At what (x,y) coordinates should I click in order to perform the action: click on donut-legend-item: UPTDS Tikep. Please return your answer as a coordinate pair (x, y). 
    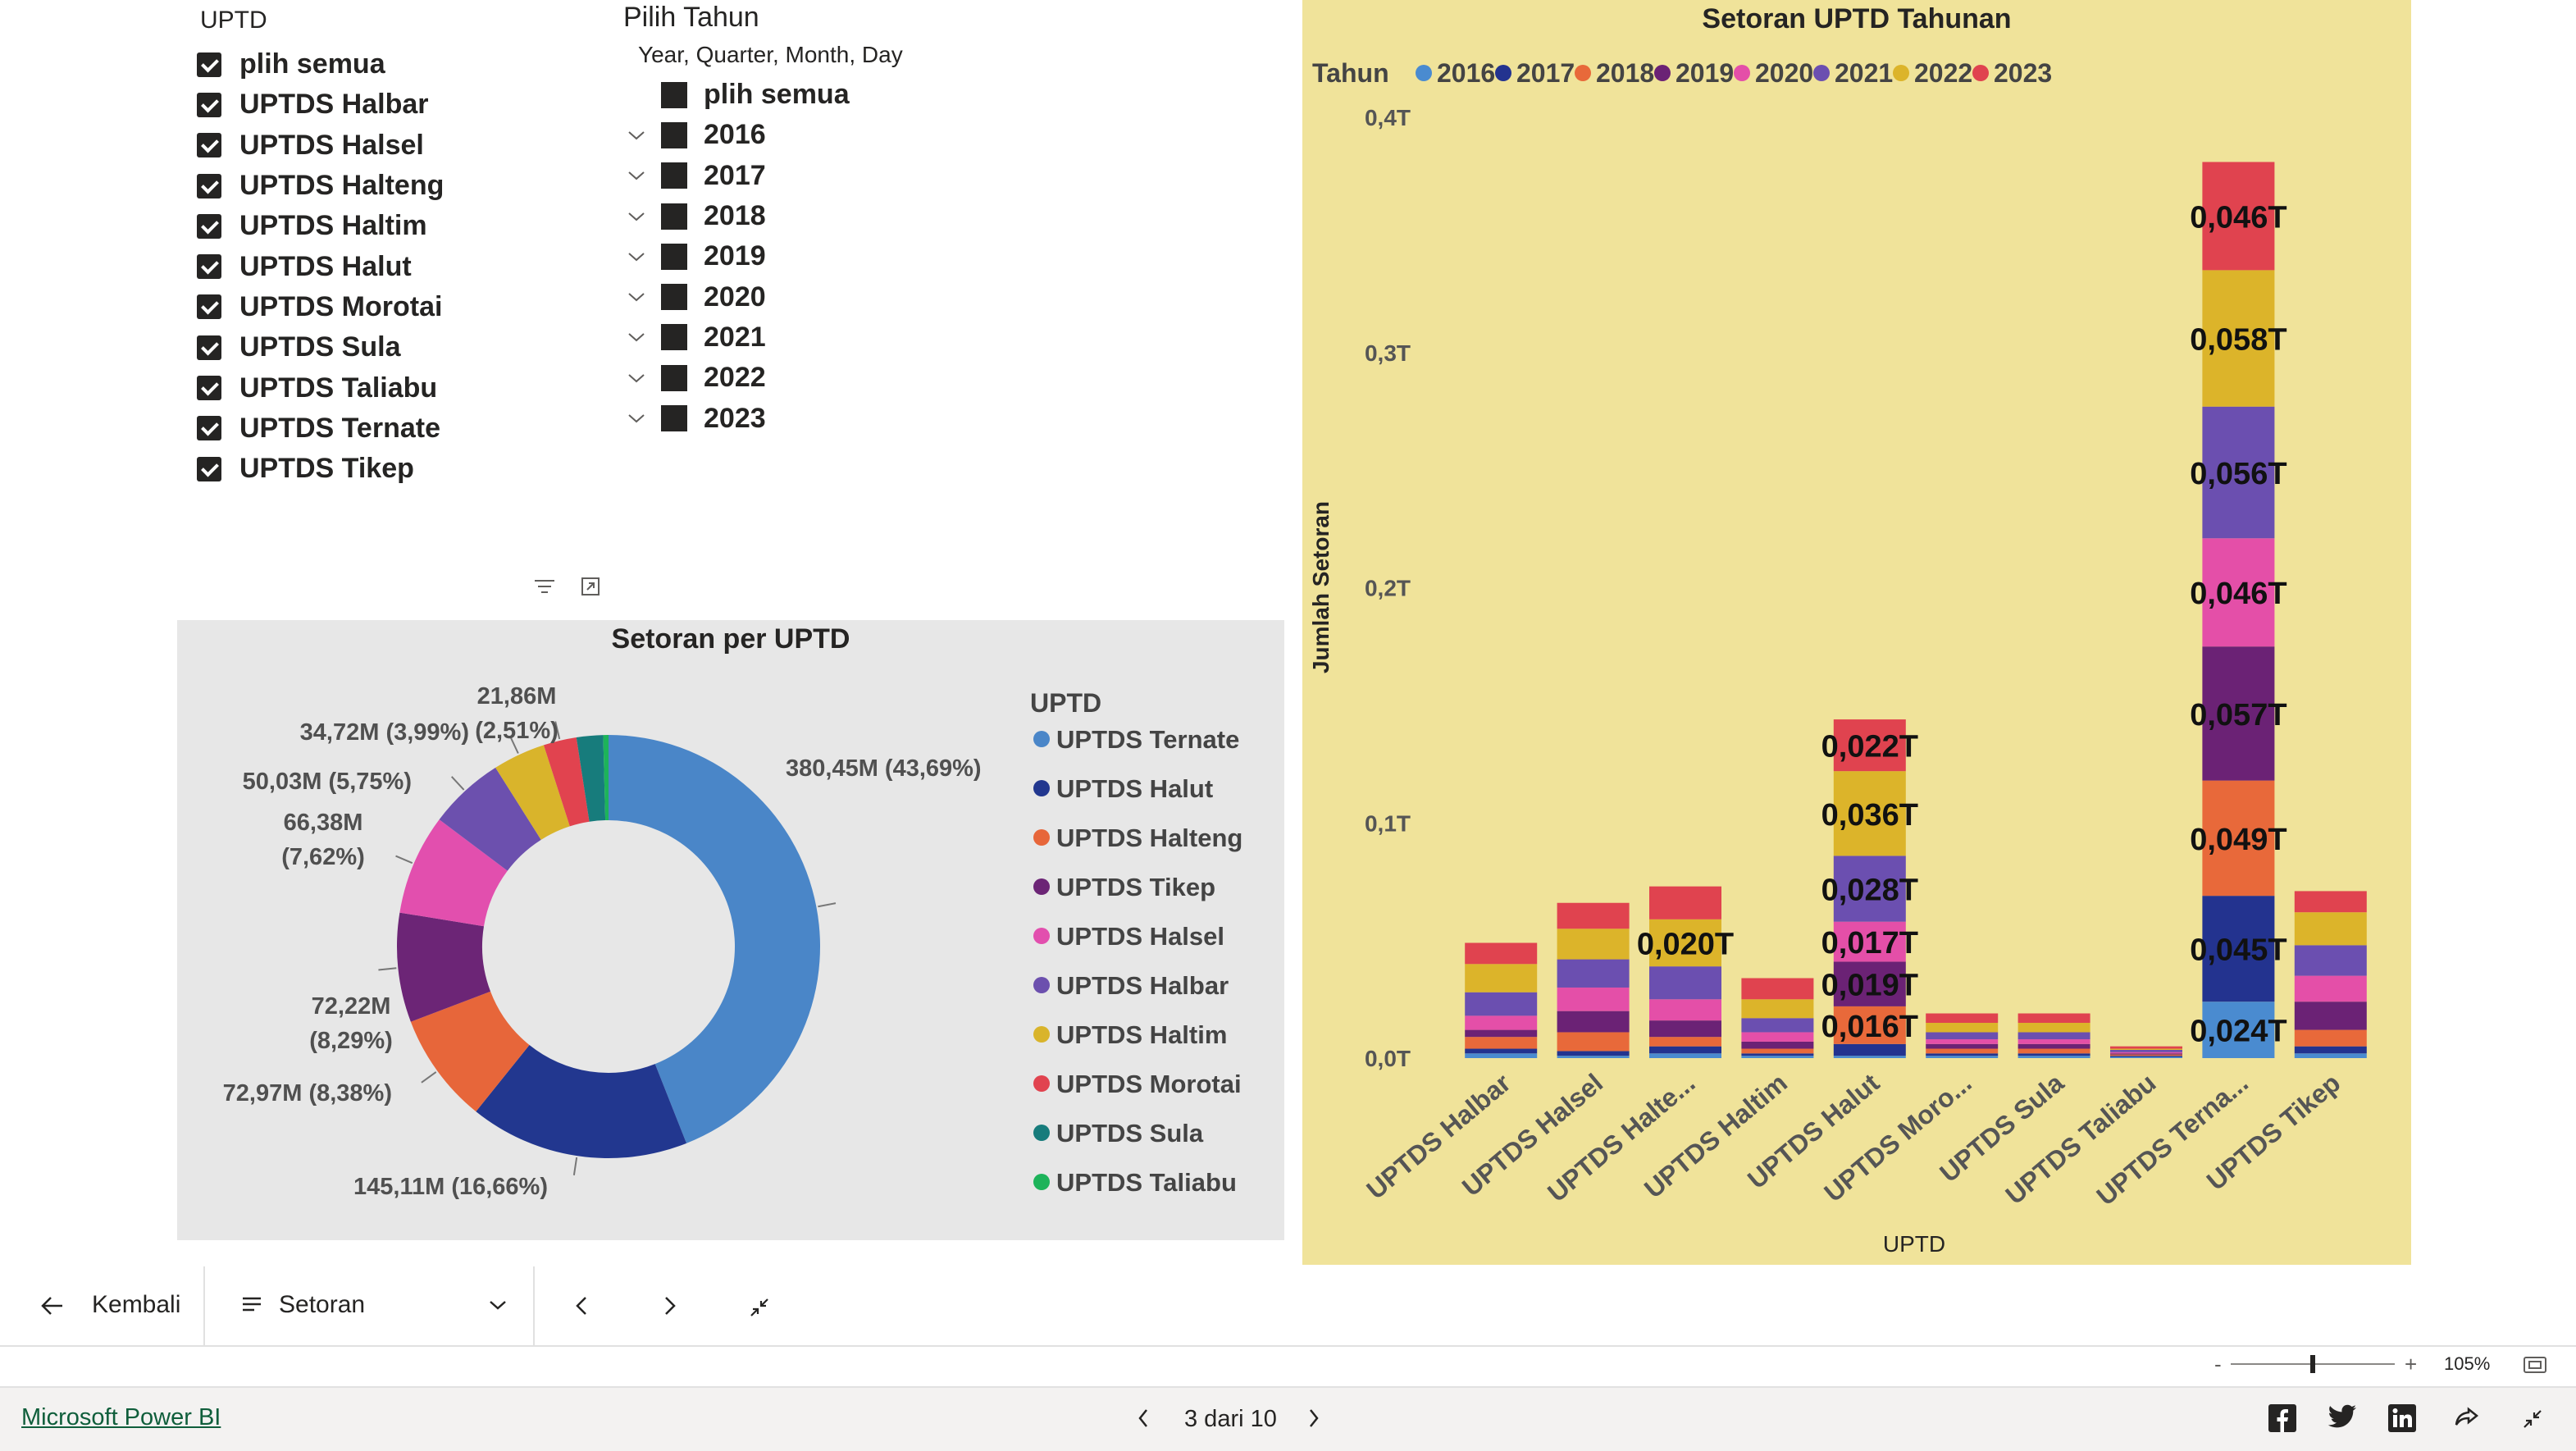
    Looking at the image, I should click on (1135, 887).